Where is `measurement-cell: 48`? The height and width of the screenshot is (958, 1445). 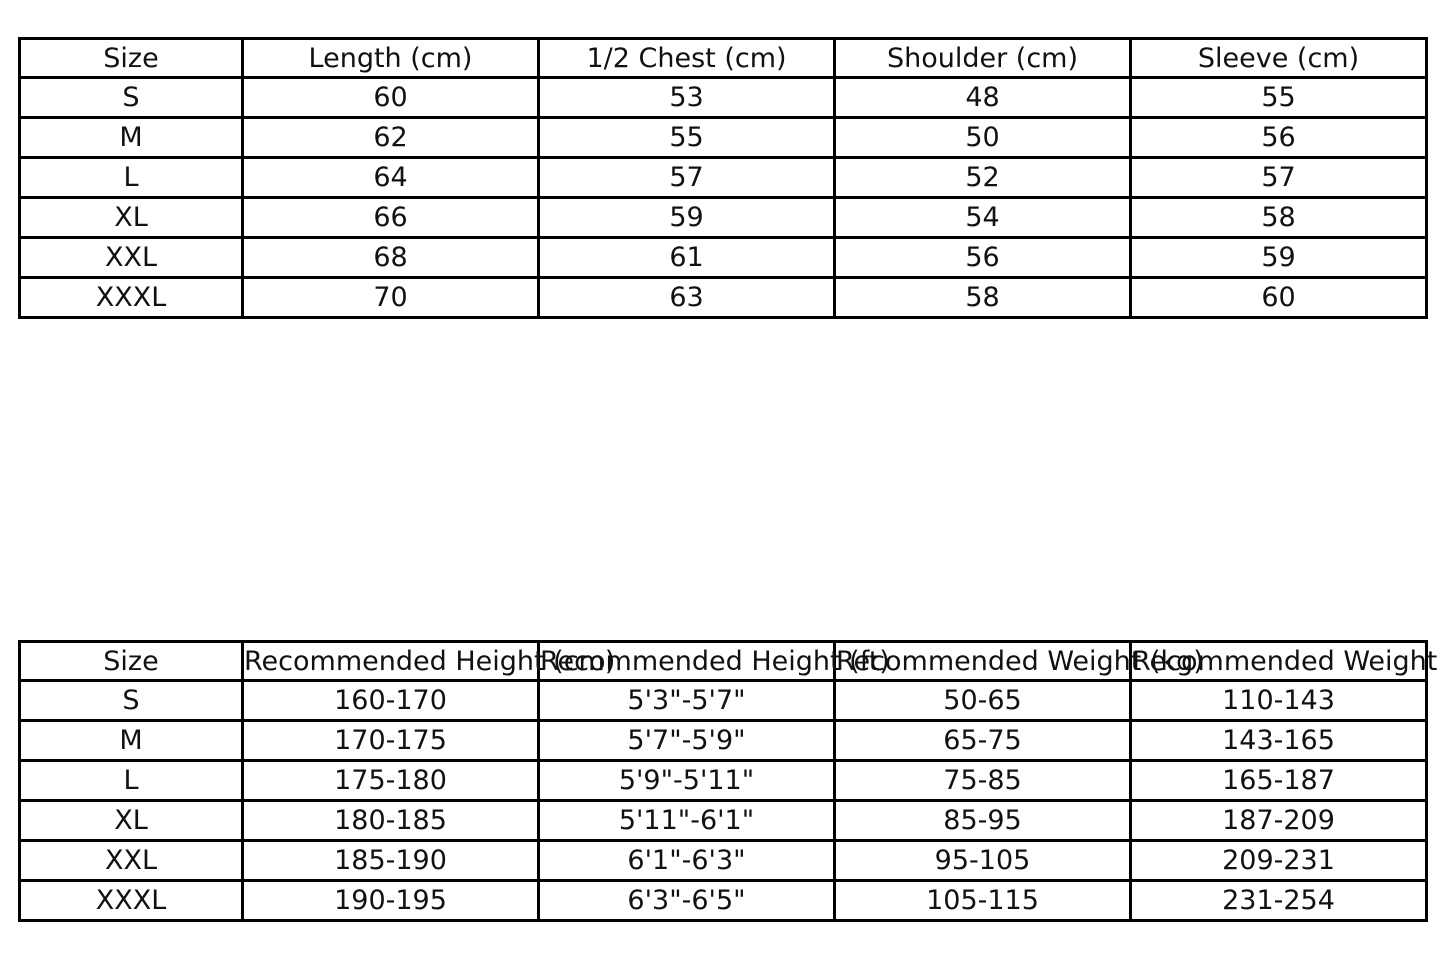
measurement-cell: 48 is located at coordinates (982, 97).